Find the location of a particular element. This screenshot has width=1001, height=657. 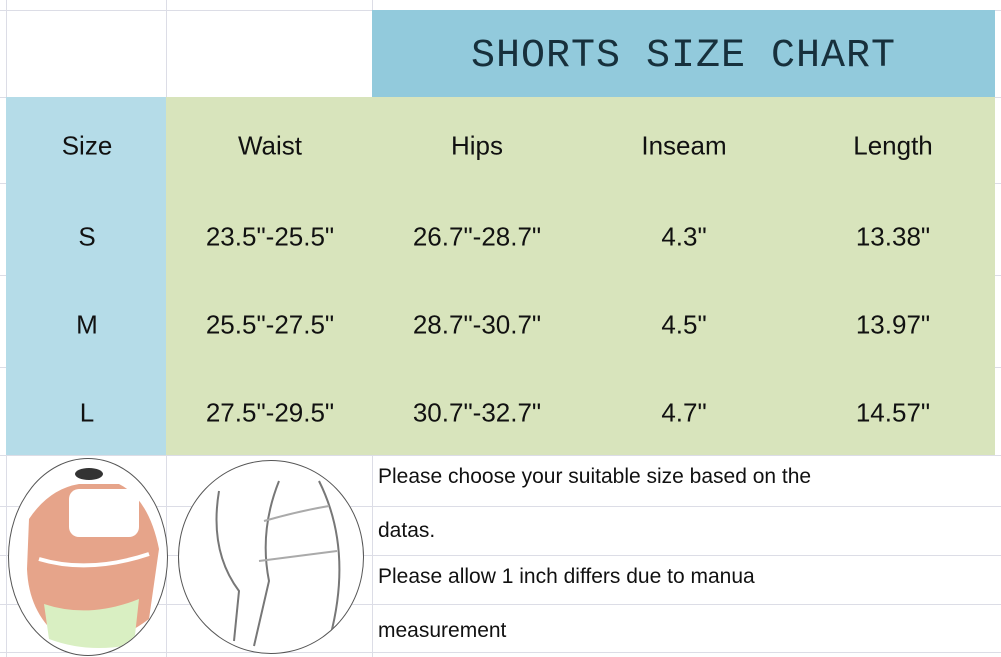

header-waist: Waist is located at coordinates (270, 145).